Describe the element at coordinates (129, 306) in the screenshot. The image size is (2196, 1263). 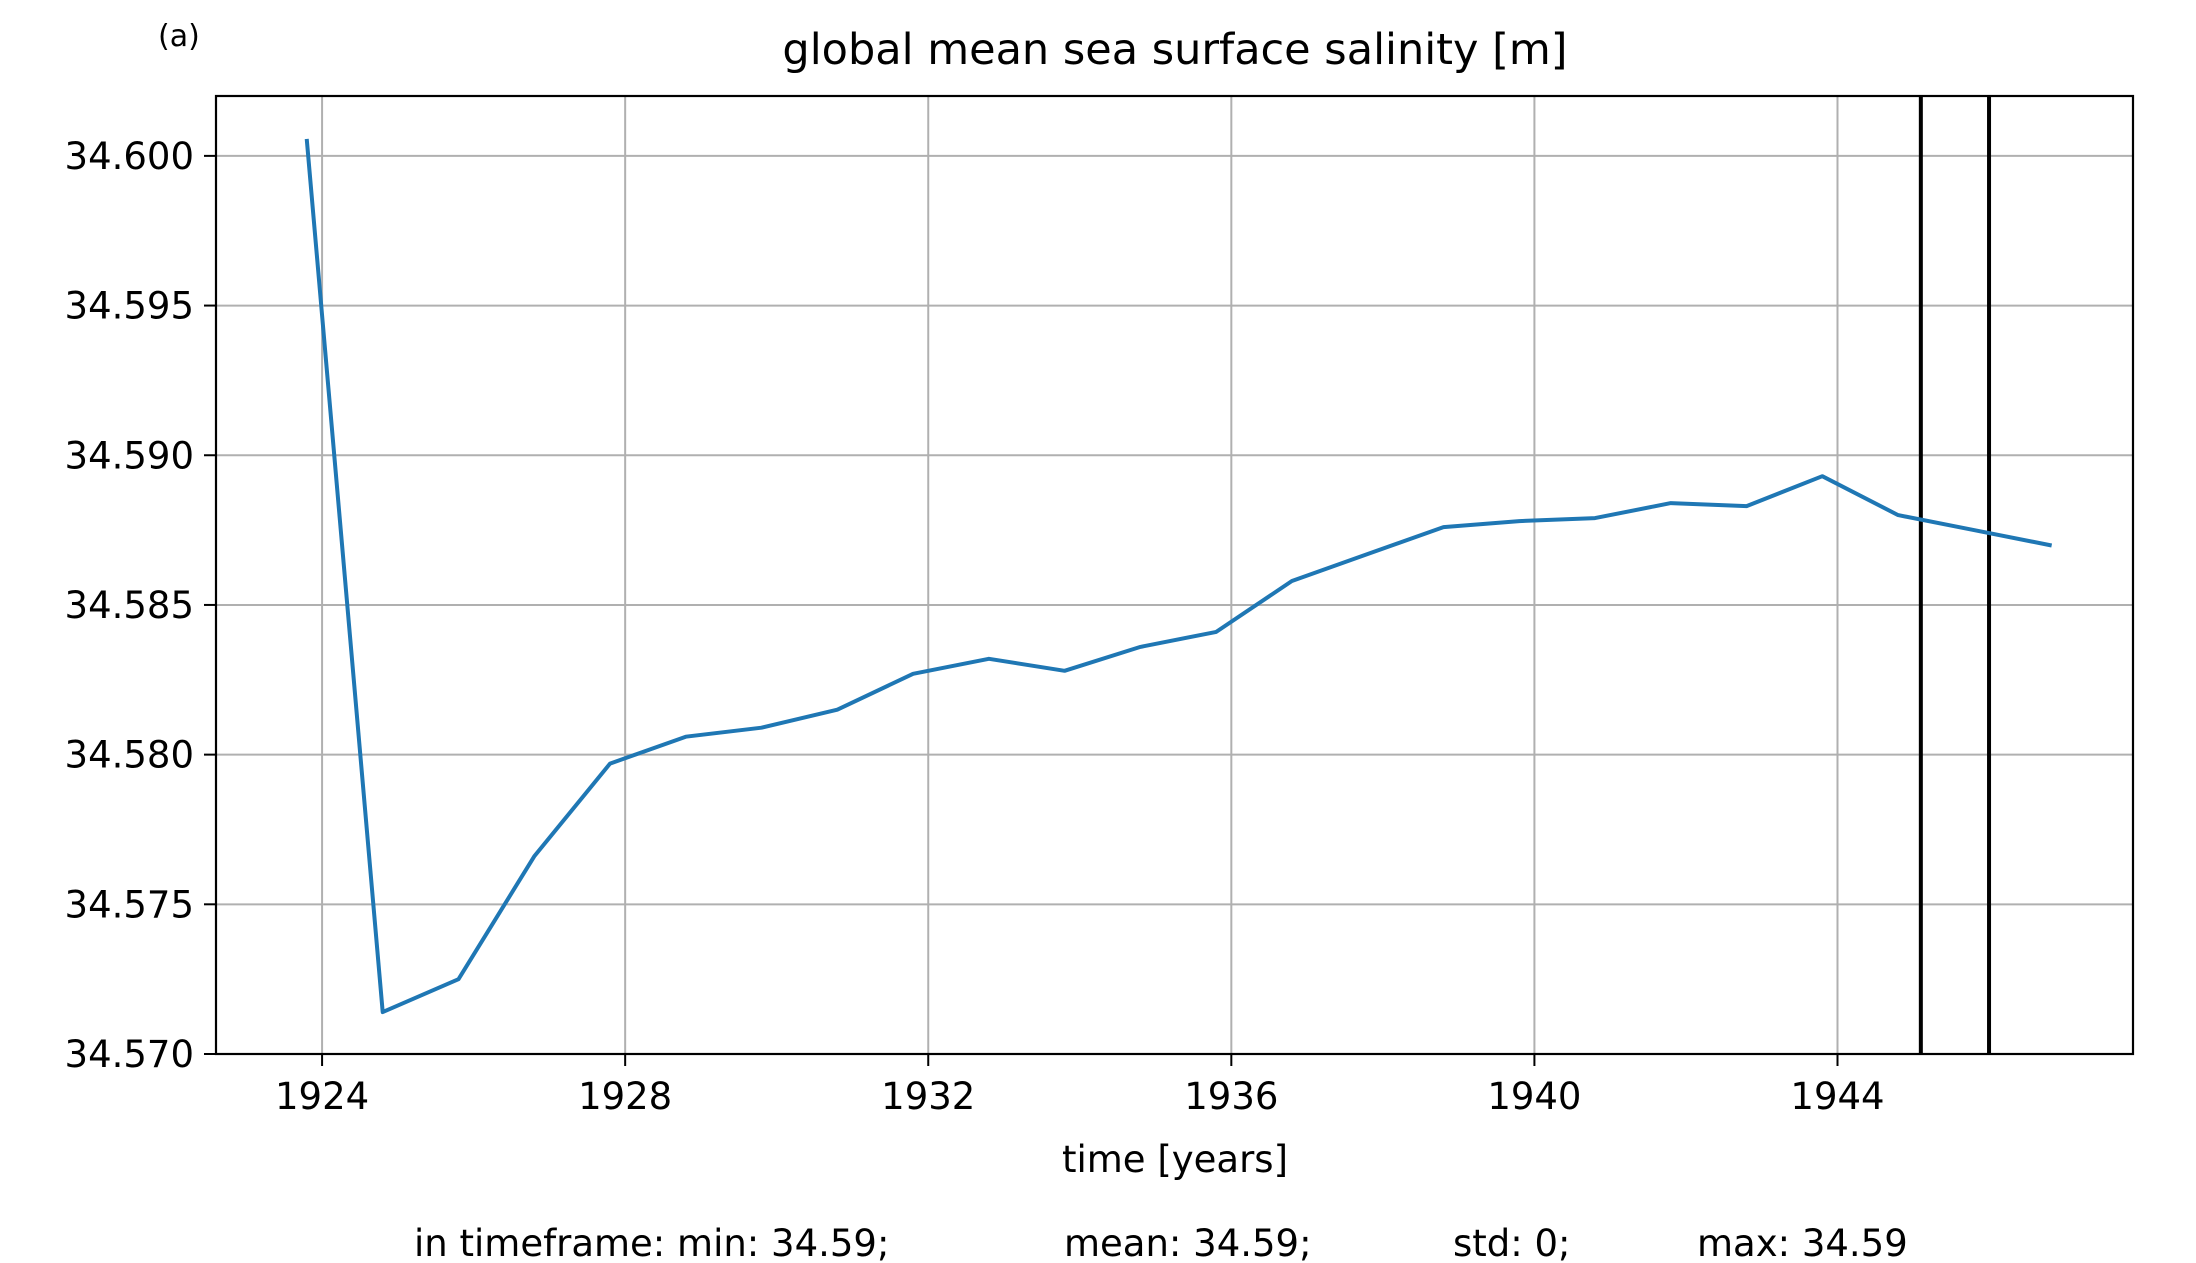
I see `y-tick-label: 34.595` at that location.